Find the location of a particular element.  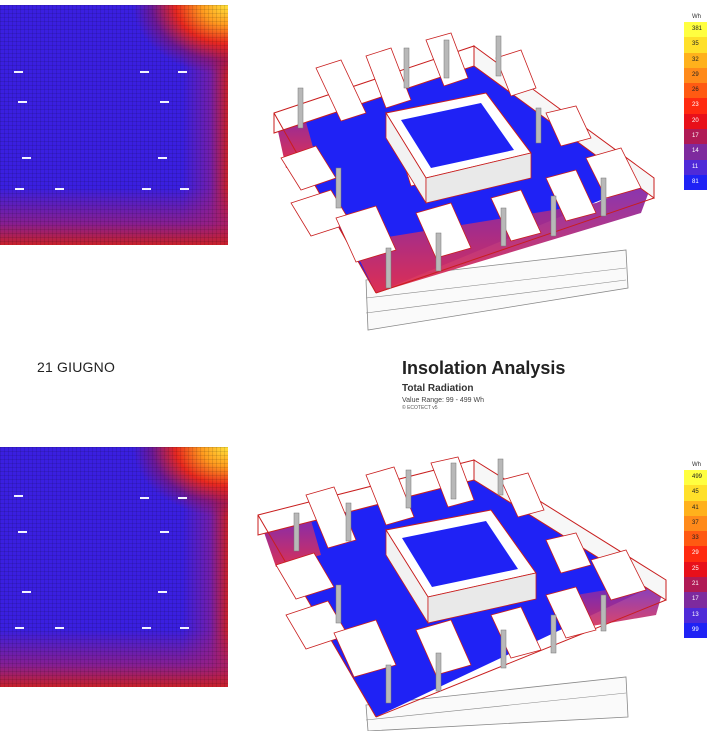

legend-swatch: 33 is located at coordinates (695, 539).